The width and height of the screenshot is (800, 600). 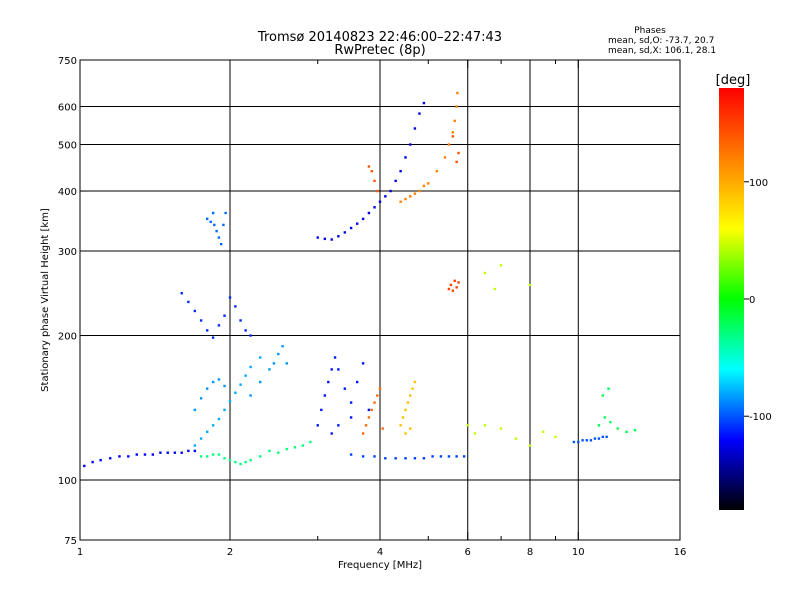 What do you see at coordinates (67, 481) in the screenshot?
I see `y-tick-label: 100` at bounding box center [67, 481].